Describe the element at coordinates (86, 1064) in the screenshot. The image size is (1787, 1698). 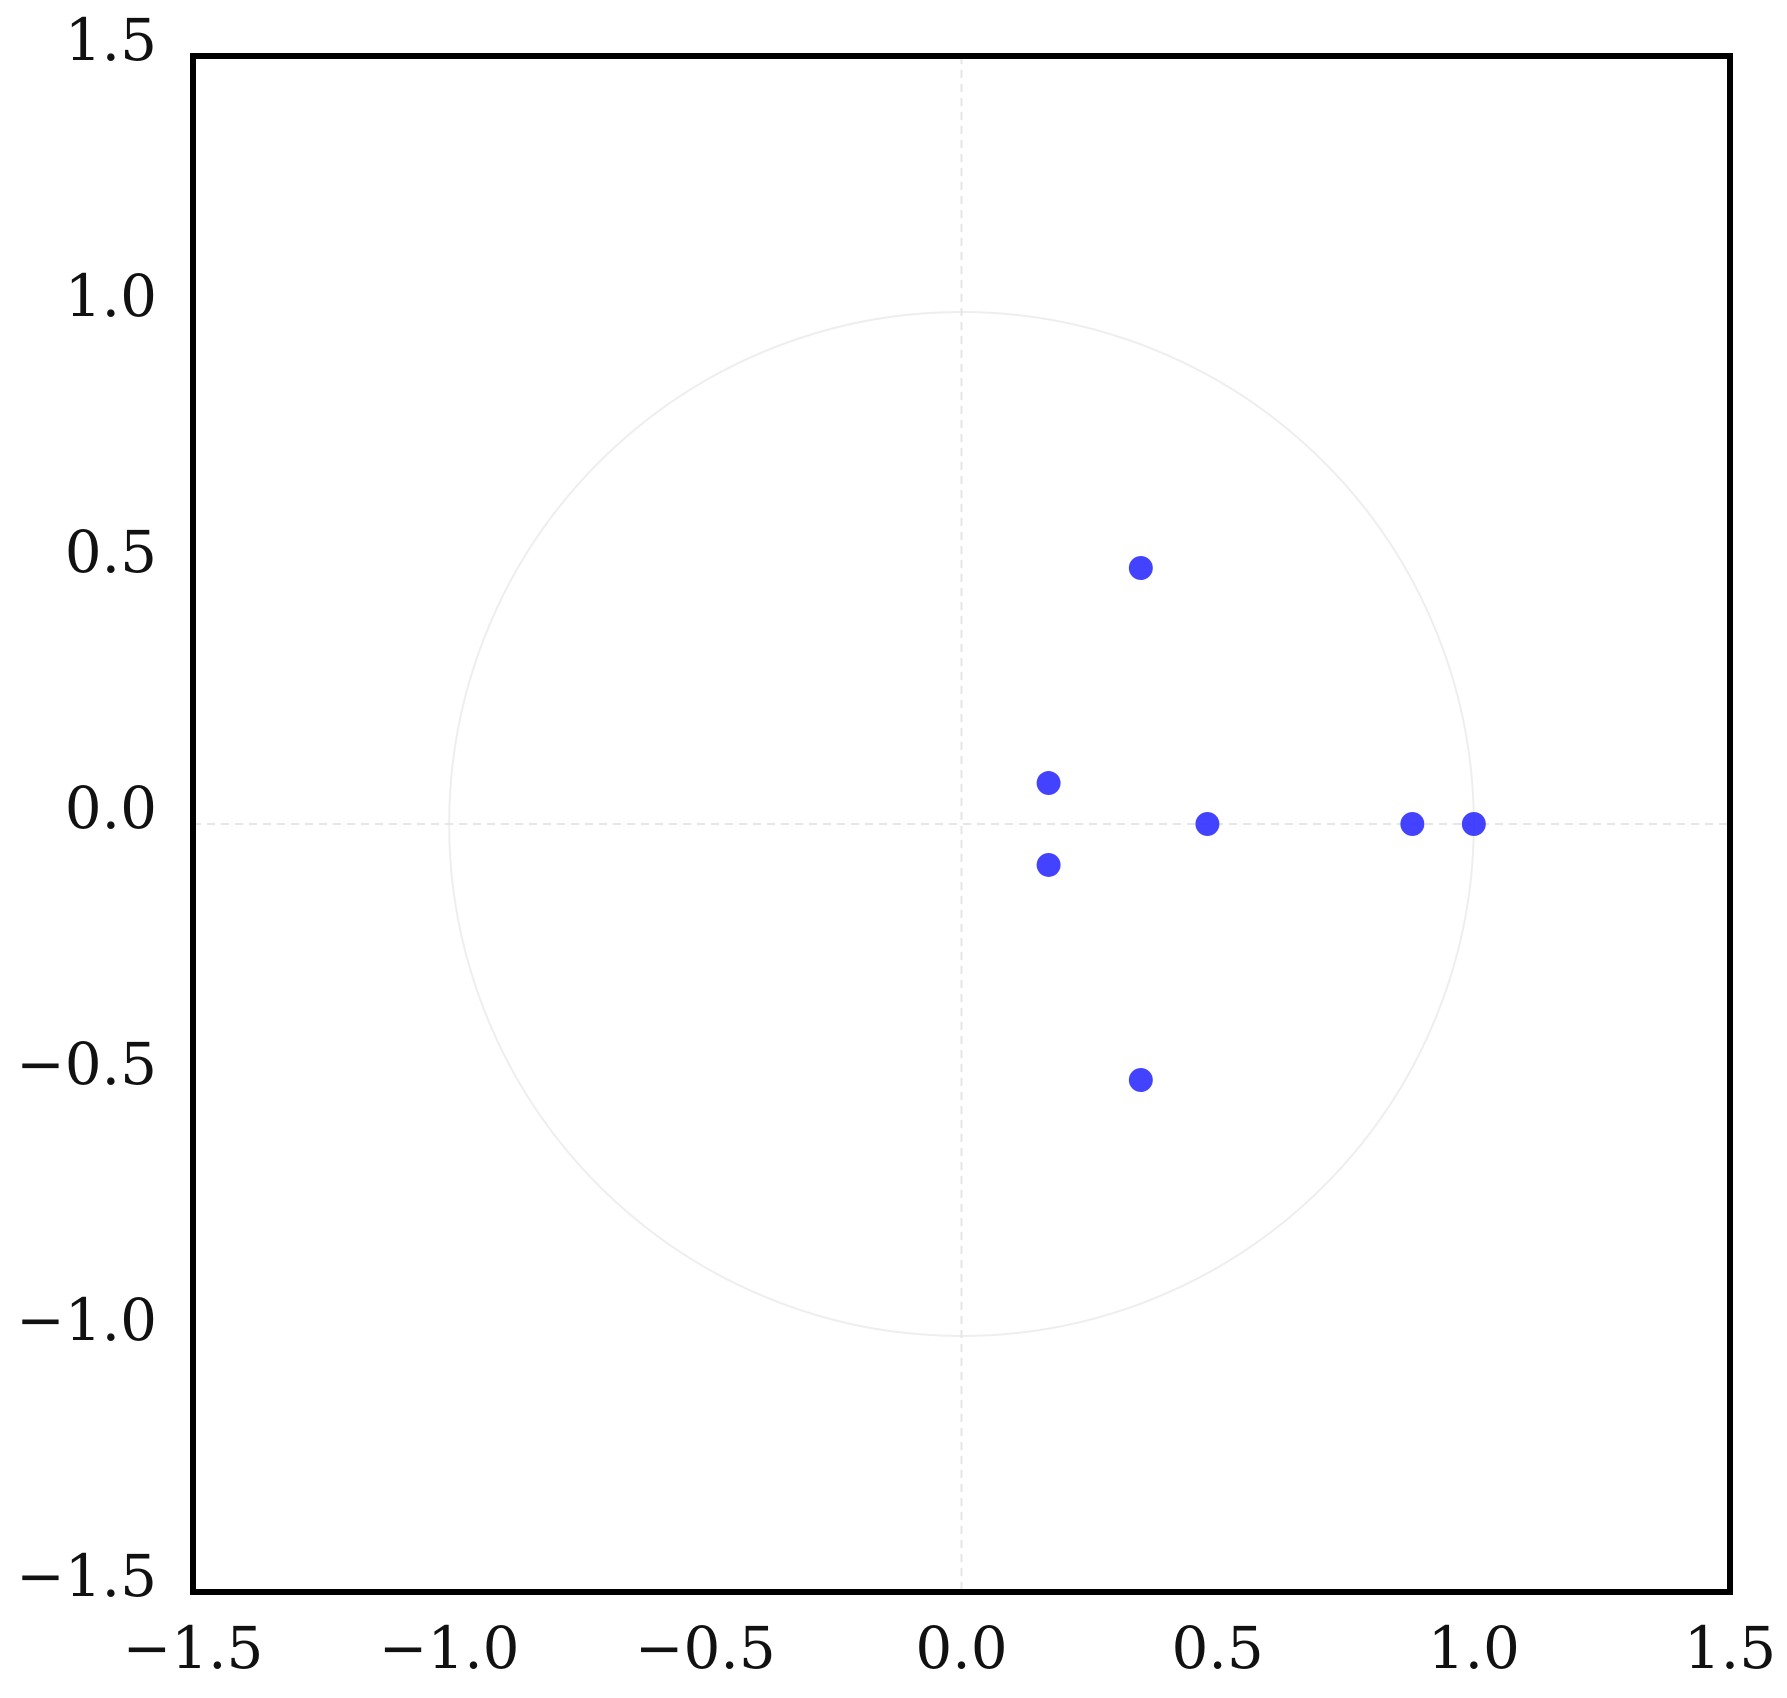
I see `y-tick-label: −0.5` at that location.